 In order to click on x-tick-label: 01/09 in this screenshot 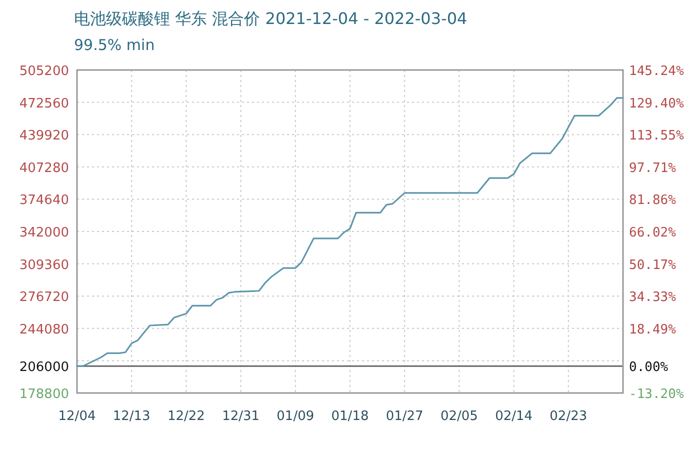, I will do `click(295, 416)`.